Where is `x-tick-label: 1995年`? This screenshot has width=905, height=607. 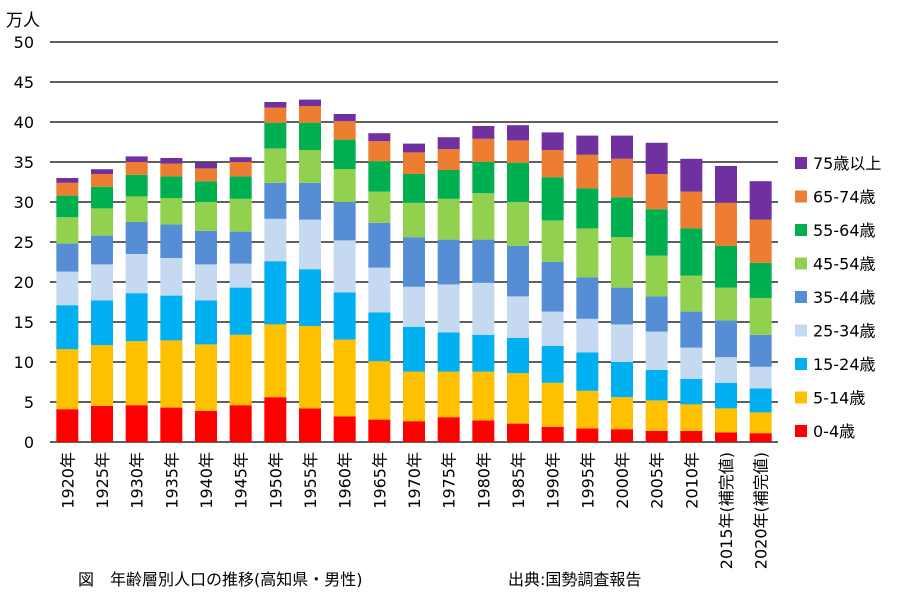 x-tick-label: 1995年 is located at coordinates (587, 480).